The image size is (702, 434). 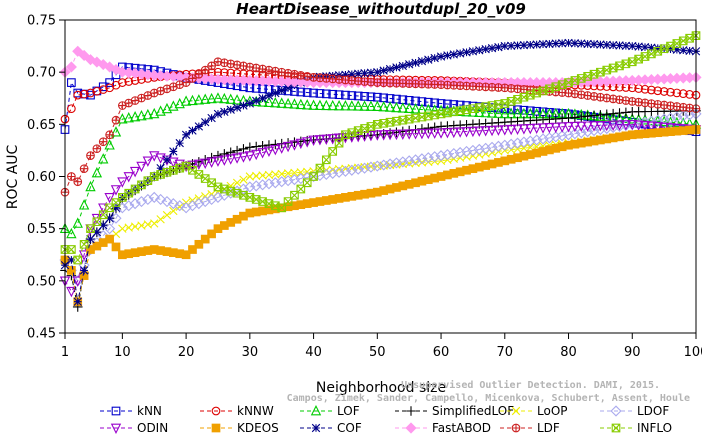 What do you see at coordinates (122, 352) in the screenshot?
I see `x-tick-label: 10` at bounding box center [122, 352].